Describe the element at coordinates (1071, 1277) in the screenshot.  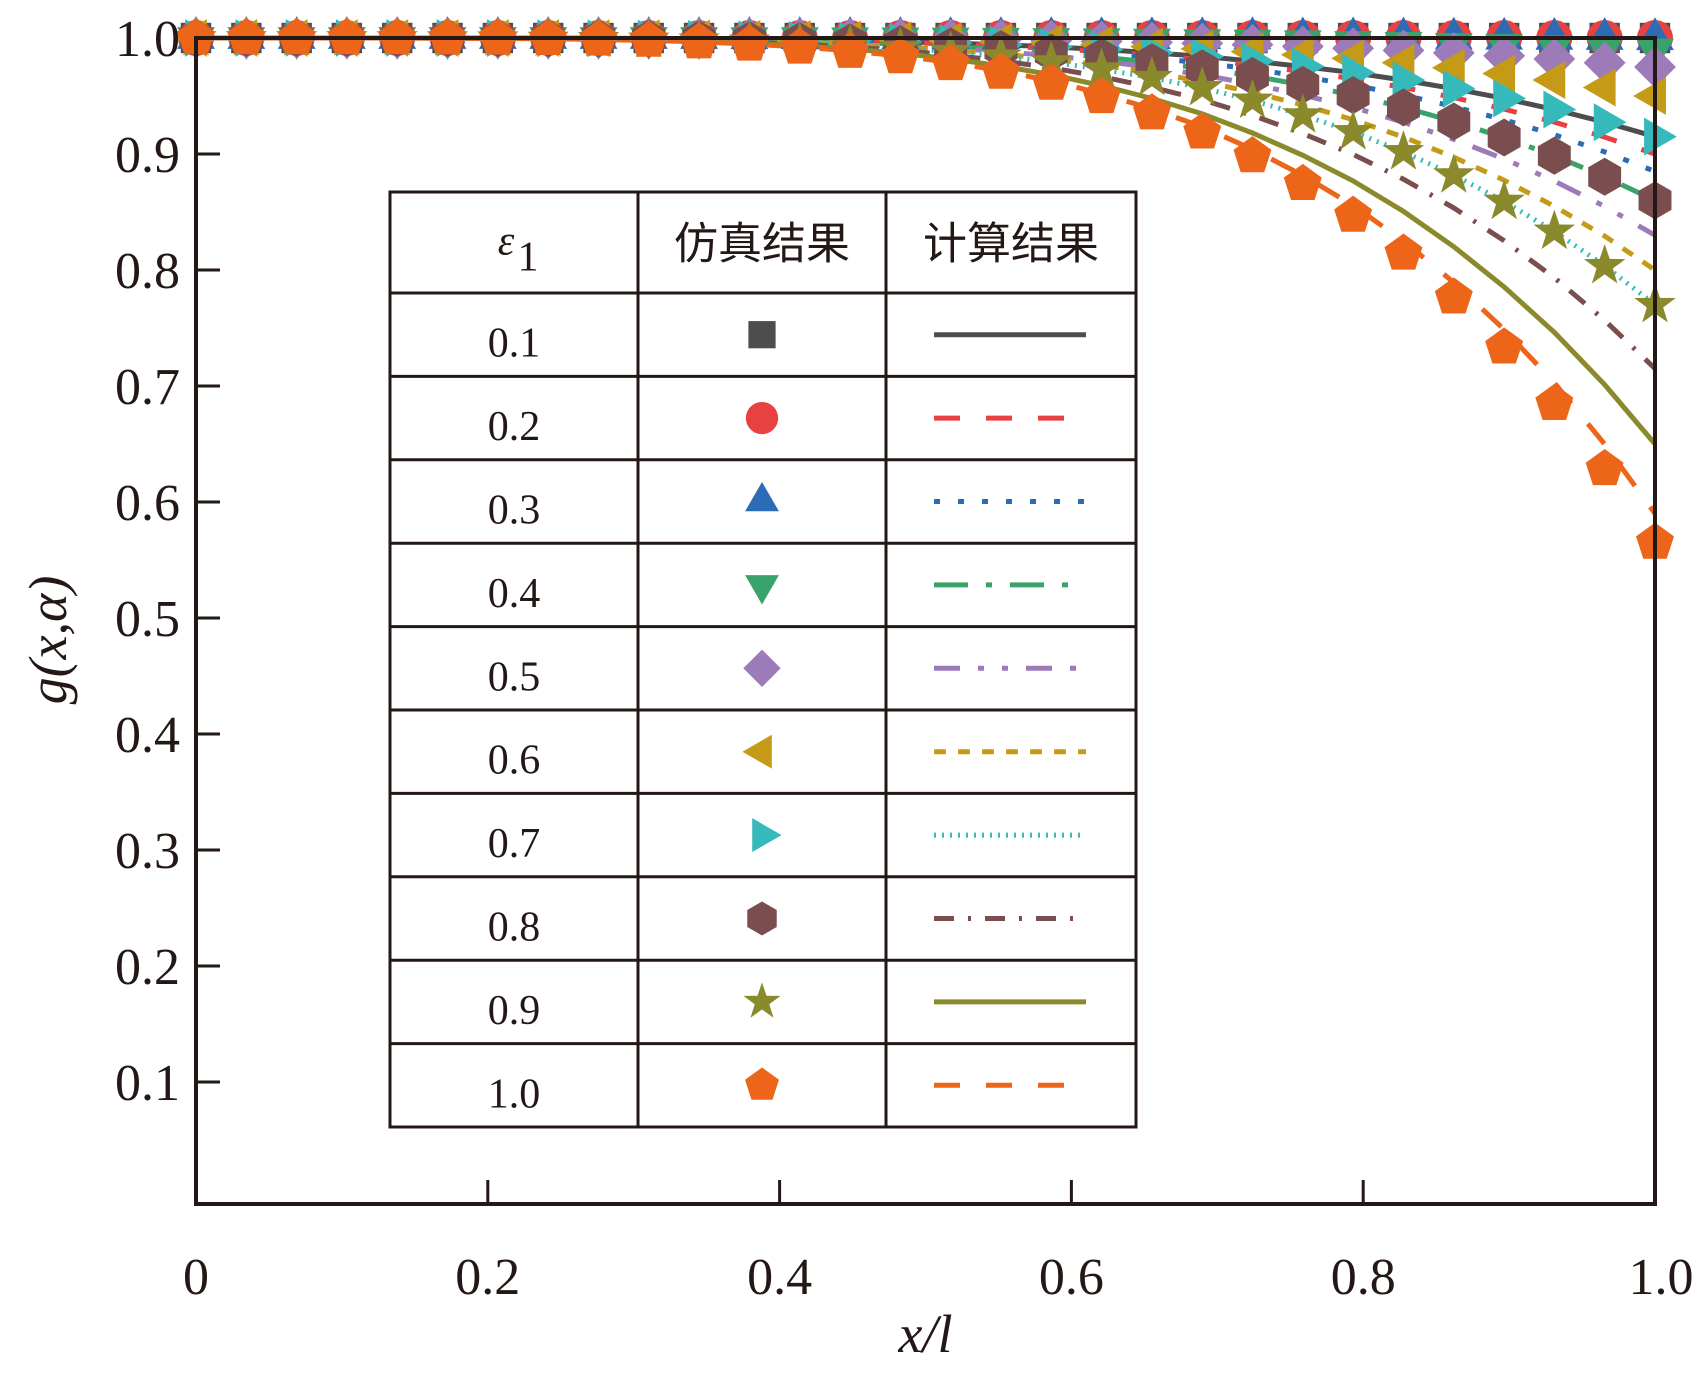
I see `x-tick-label: 0.6` at that location.